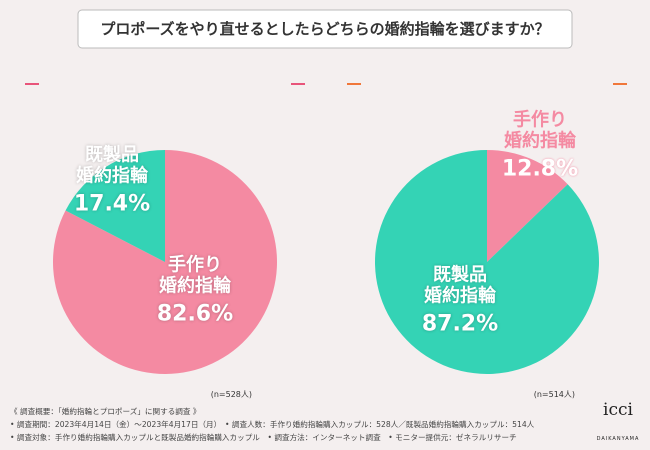 Image resolution: width=650 pixels, height=450 pixels. I want to click on value-label: 12.8%, so click(540, 169).